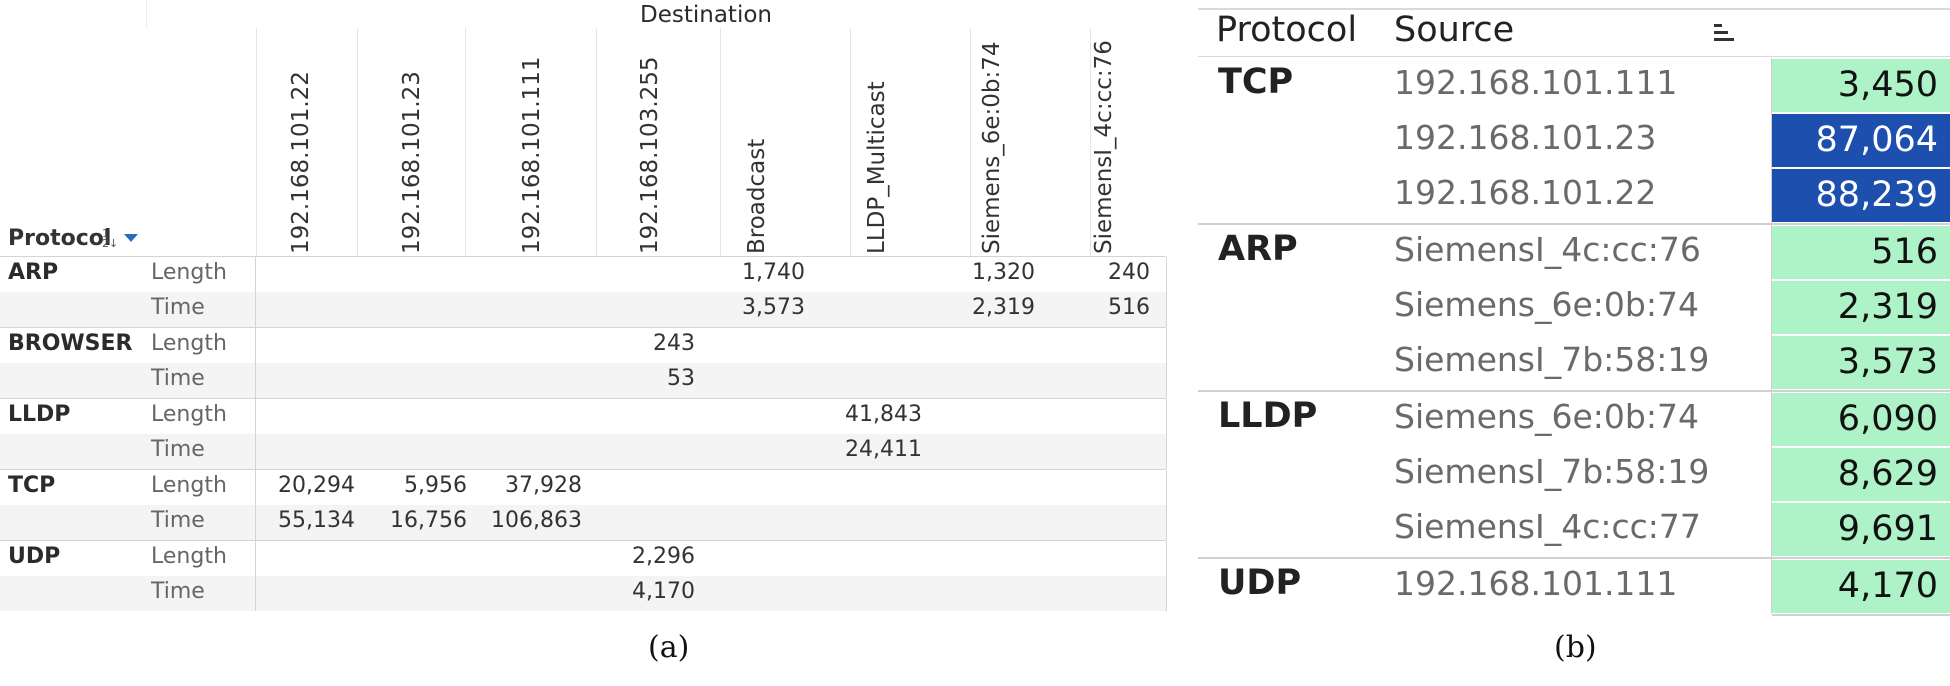 This screenshot has height=686, width=1950. What do you see at coordinates (412, 162) in the screenshot?
I see `destination-column-header: 192.168.101.23` at bounding box center [412, 162].